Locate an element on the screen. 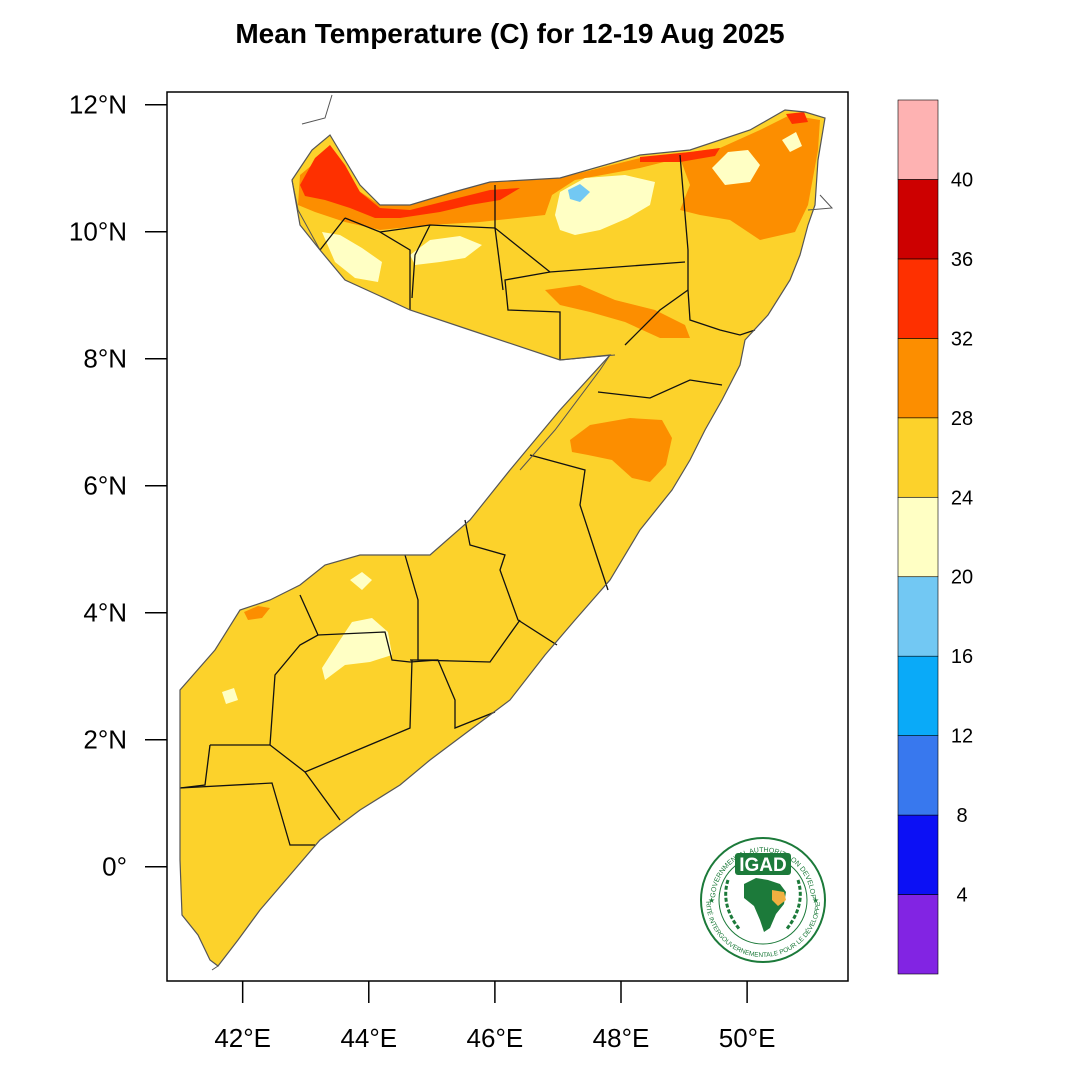  lat-tick-label: 2°N is located at coordinates (105, 740).